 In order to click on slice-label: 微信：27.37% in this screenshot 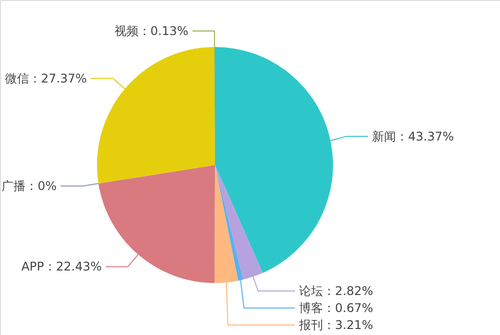, I will do `click(45, 78)`.